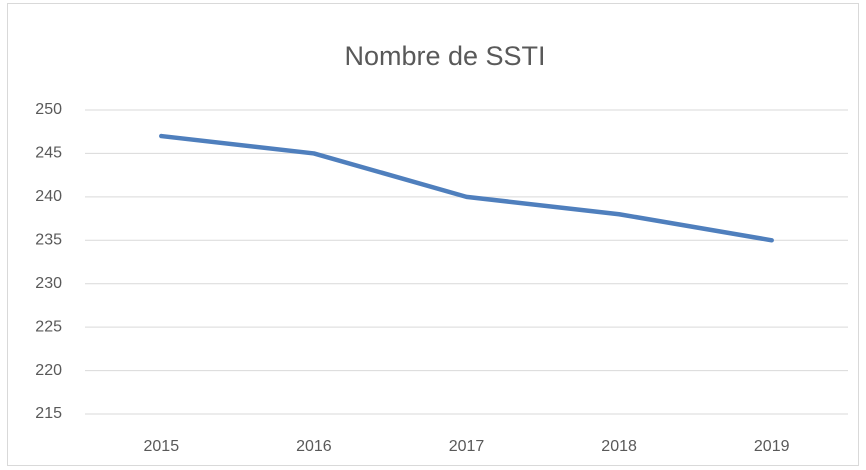 This screenshot has height=470, width=866. I want to click on y-tick-label: 220, so click(48, 370).